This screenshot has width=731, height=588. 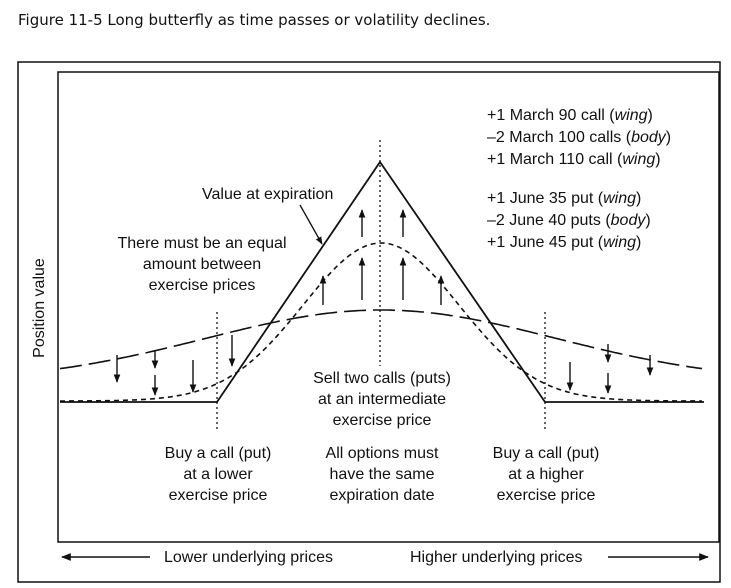 I want to click on down-arrows, so click(x=383, y=365).